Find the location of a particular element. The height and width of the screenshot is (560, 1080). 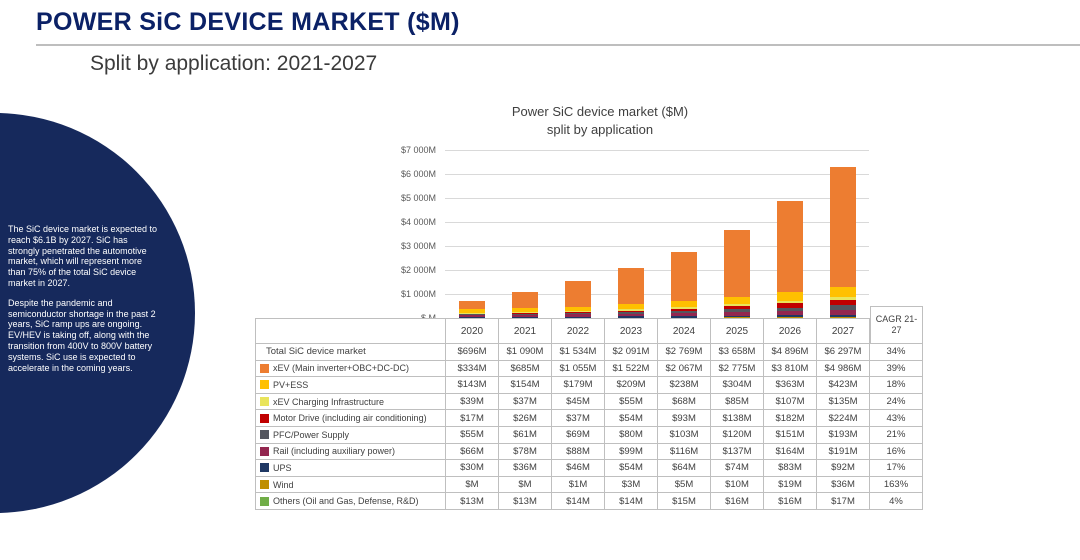

table-row-label: PV+ESS is located at coordinates (351, 385).